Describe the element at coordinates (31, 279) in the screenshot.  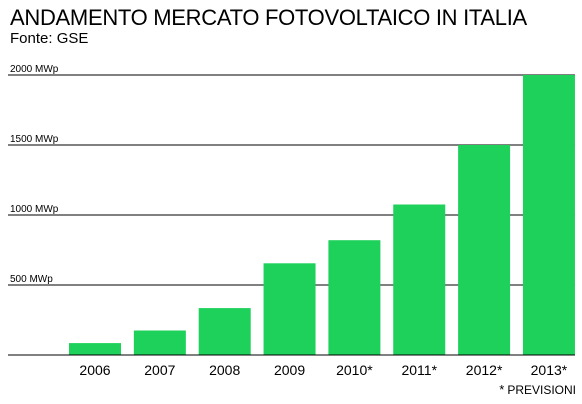
I see `y-tick-label: 500 MWp` at that location.